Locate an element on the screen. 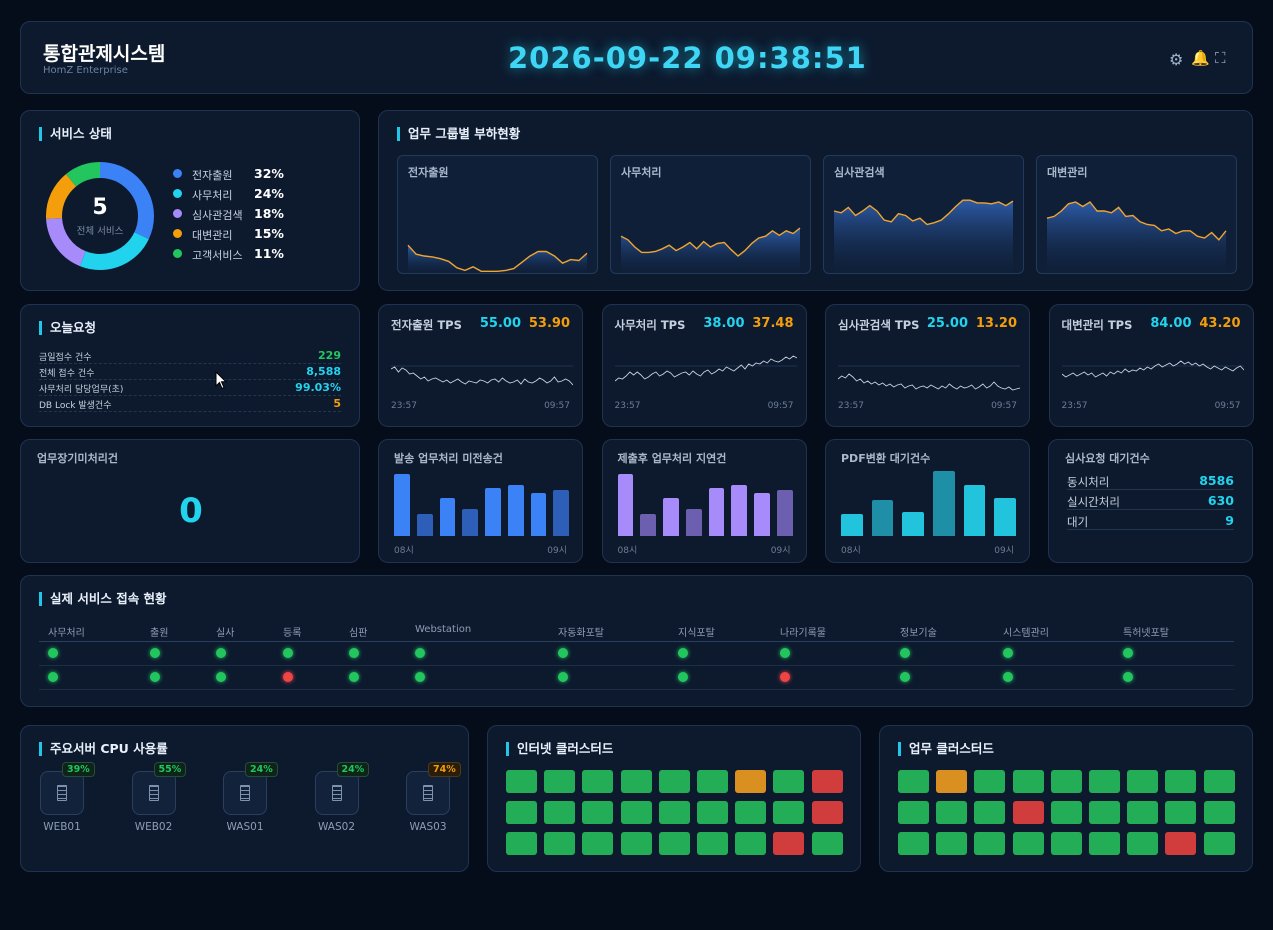 Image resolution: width=1273 pixels, height=930 pixels. legend-label: 전자출원 is located at coordinates (212, 175).